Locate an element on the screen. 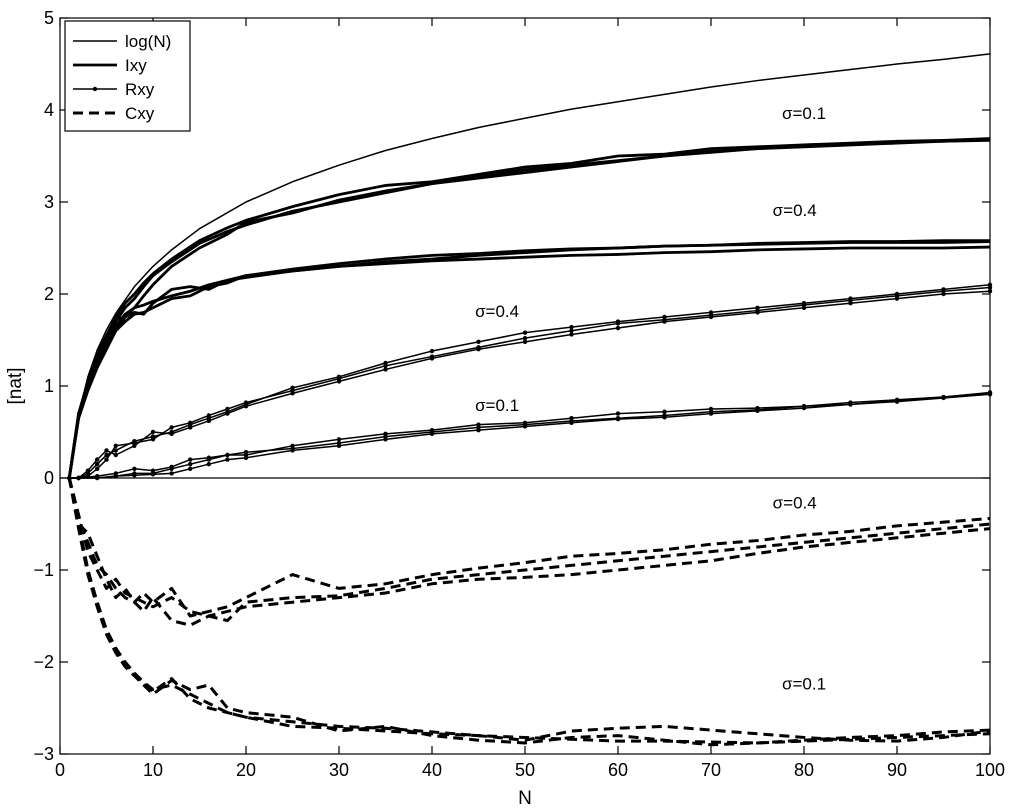 The height and width of the screenshot is (810, 1017). x-tick-label: 0 is located at coordinates (60, 770).